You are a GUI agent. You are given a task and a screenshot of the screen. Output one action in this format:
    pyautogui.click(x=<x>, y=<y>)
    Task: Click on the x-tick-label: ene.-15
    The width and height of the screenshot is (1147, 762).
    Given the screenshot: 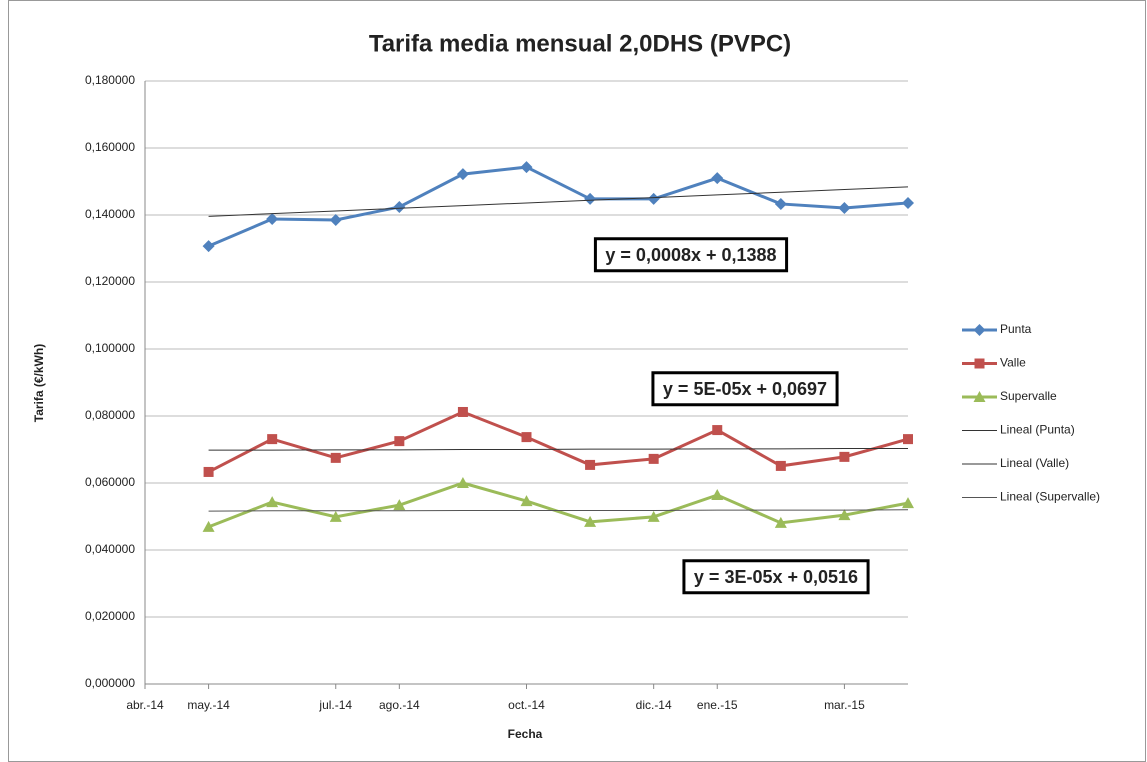 What is the action you would take?
    pyautogui.click(x=717, y=705)
    